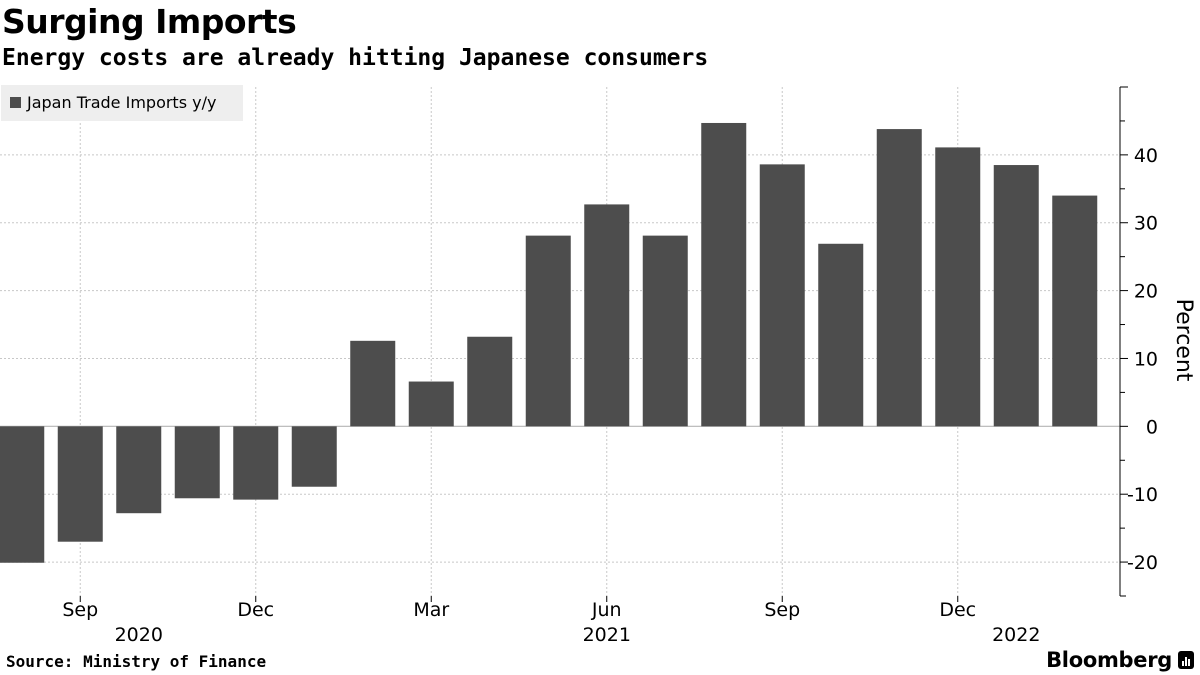  What do you see at coordinates (607, 635) in the screenshot?
I see `x-year-label: 2021` at bounding box center [607, 635].